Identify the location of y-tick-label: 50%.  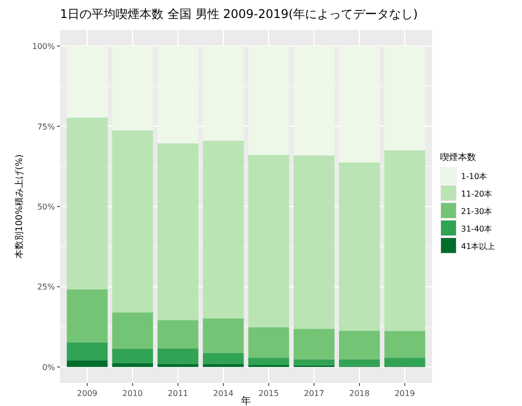
(46, 207).